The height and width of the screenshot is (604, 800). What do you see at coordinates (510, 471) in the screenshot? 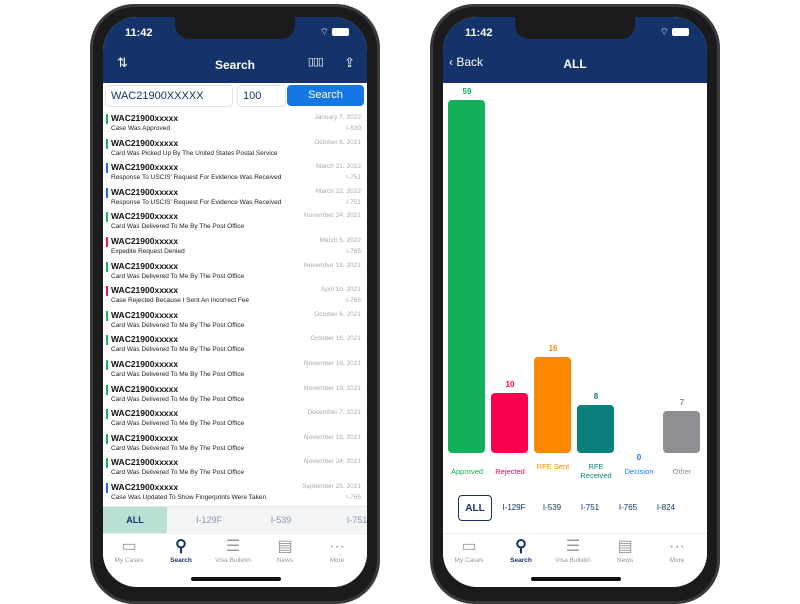
I see `bar-category-label: Rejected` at bounding box center [510, 471].